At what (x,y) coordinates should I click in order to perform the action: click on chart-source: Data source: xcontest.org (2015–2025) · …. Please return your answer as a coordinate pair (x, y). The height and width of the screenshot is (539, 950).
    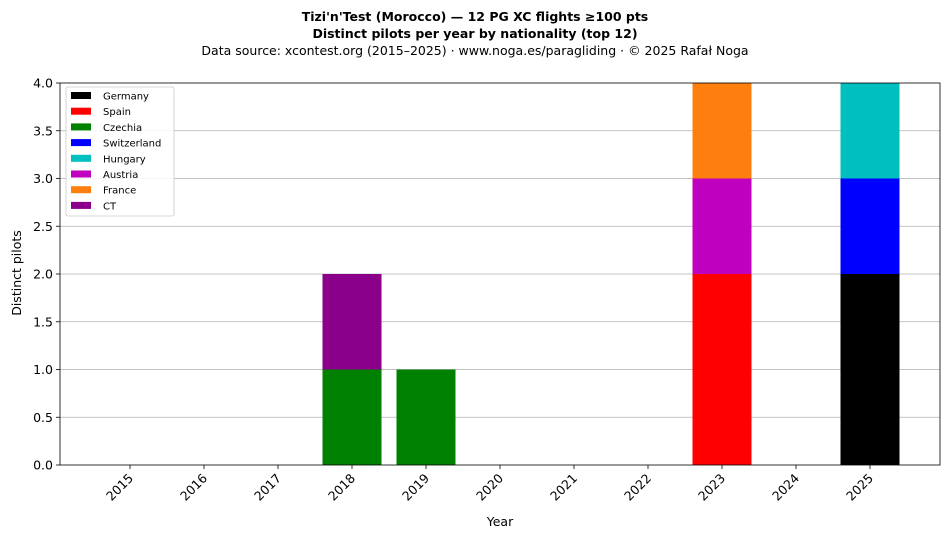
    Looking at the image, I should click on (475, 50).